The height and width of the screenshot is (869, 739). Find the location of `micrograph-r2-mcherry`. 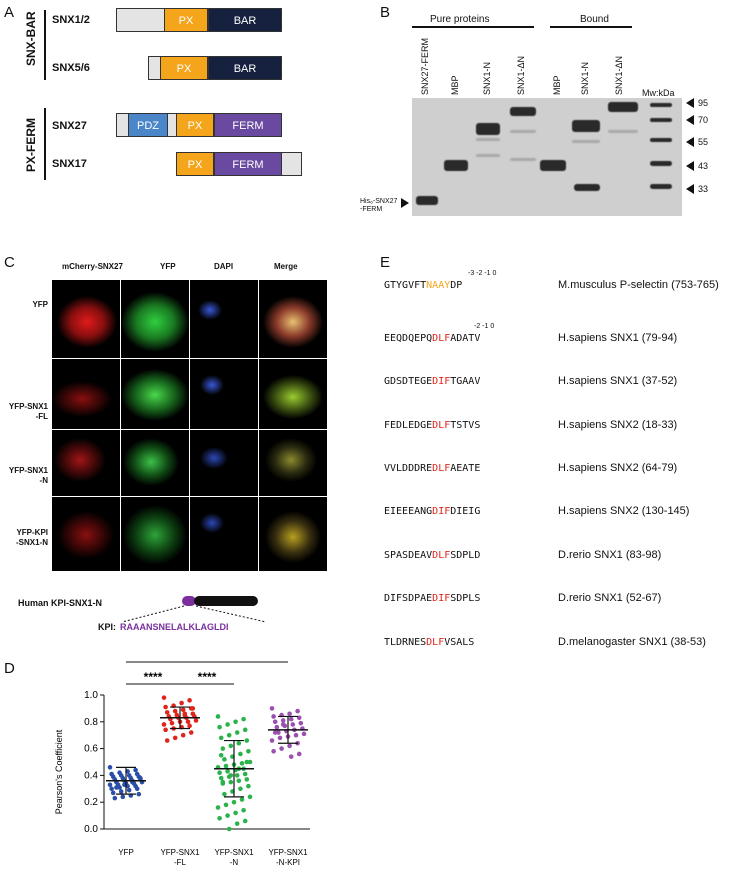

micrograph-r2-mcherry is located at coordinates (86, 394).